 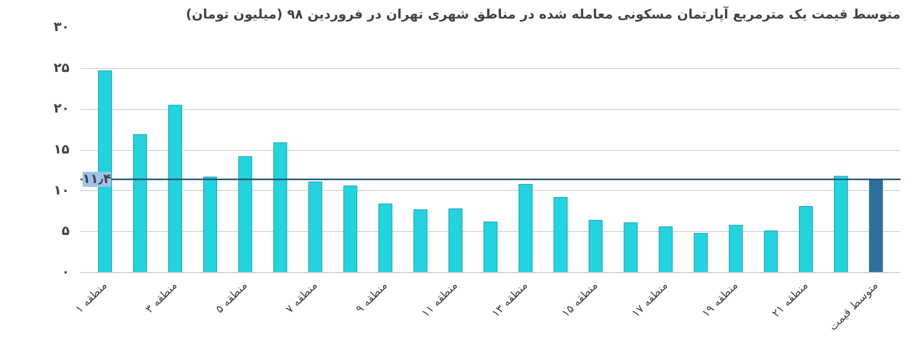 What do you see at coordinates (509, 299) in the screenshot?
I see `x-tick-label: منطقه ۱۳` at bounding box center [509, 299].